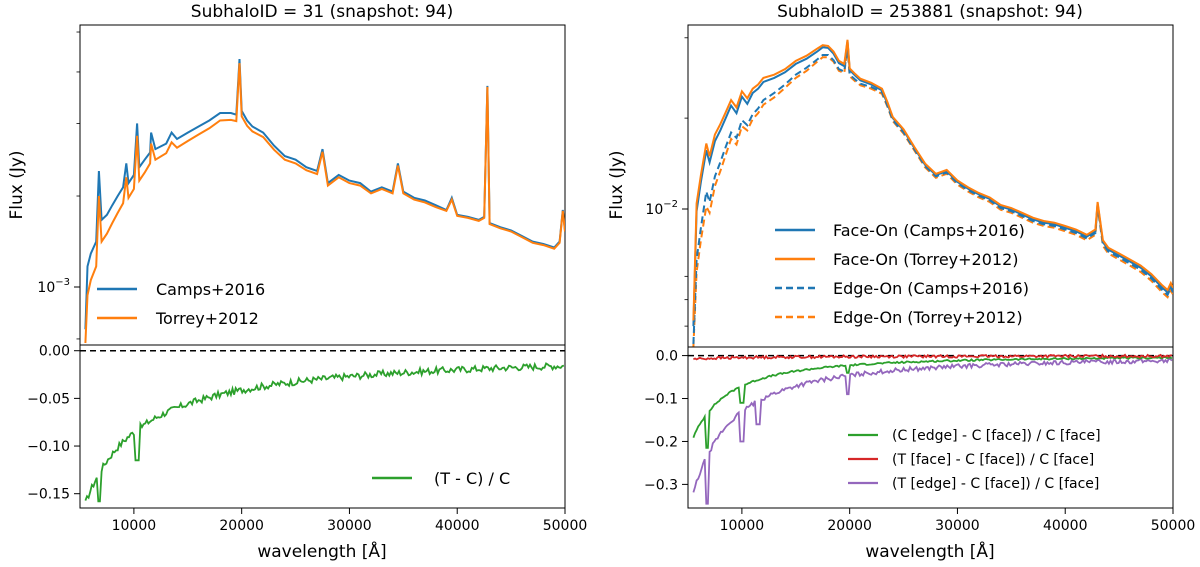 Image resolution: width=1200 pixels, height=567 pixels. I want to click on right-legend-label-edge-torrey: Edge-On (Torrey+2012), so click(928, 317).